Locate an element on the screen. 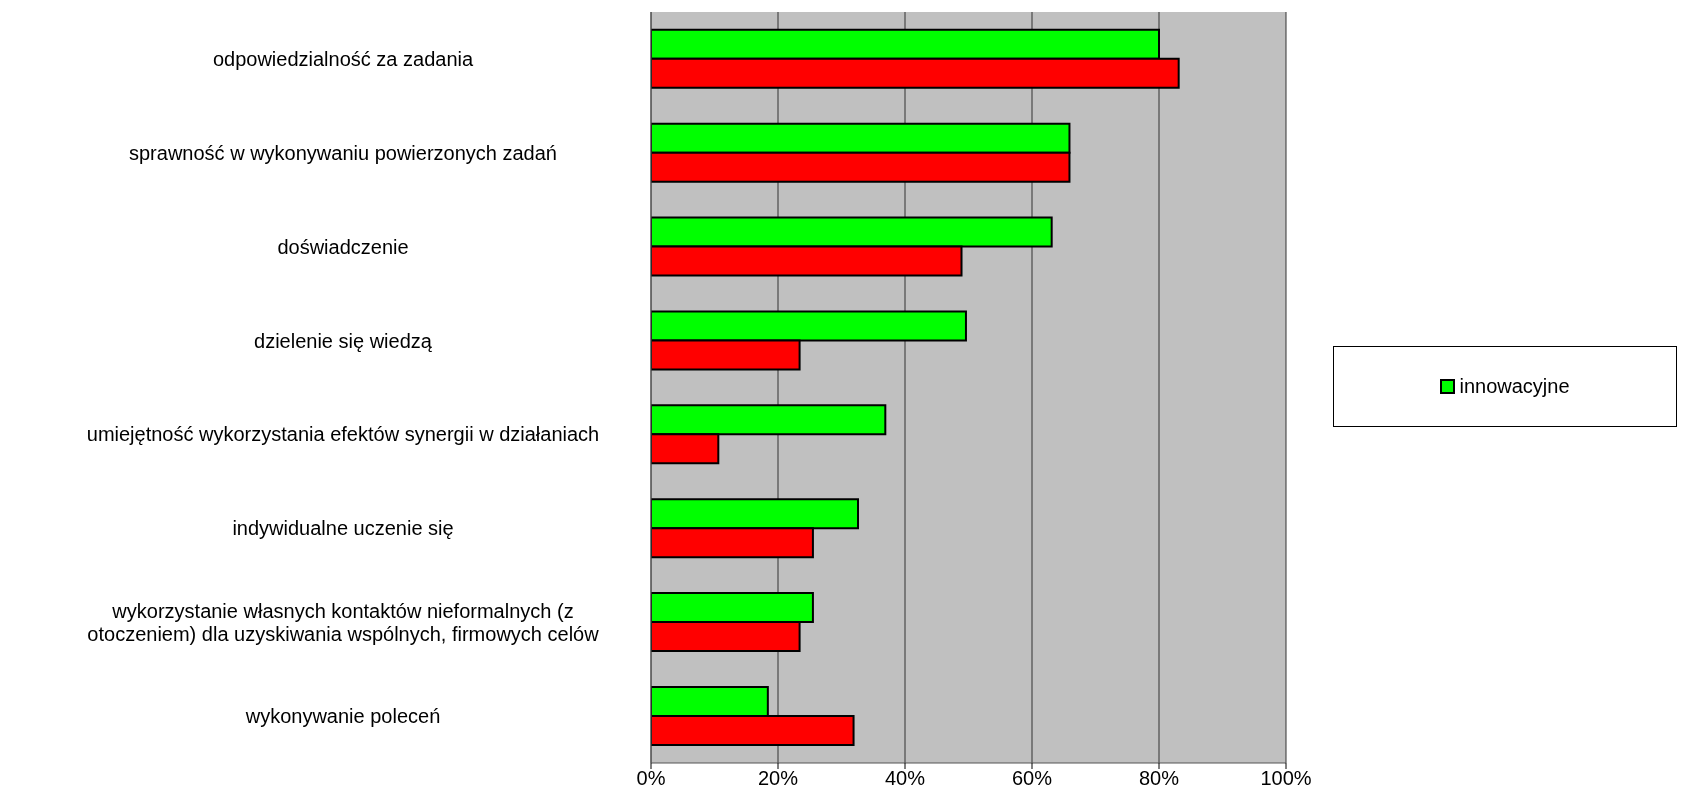  x-tick-label: 100% is located at coordinates (1286, 778).